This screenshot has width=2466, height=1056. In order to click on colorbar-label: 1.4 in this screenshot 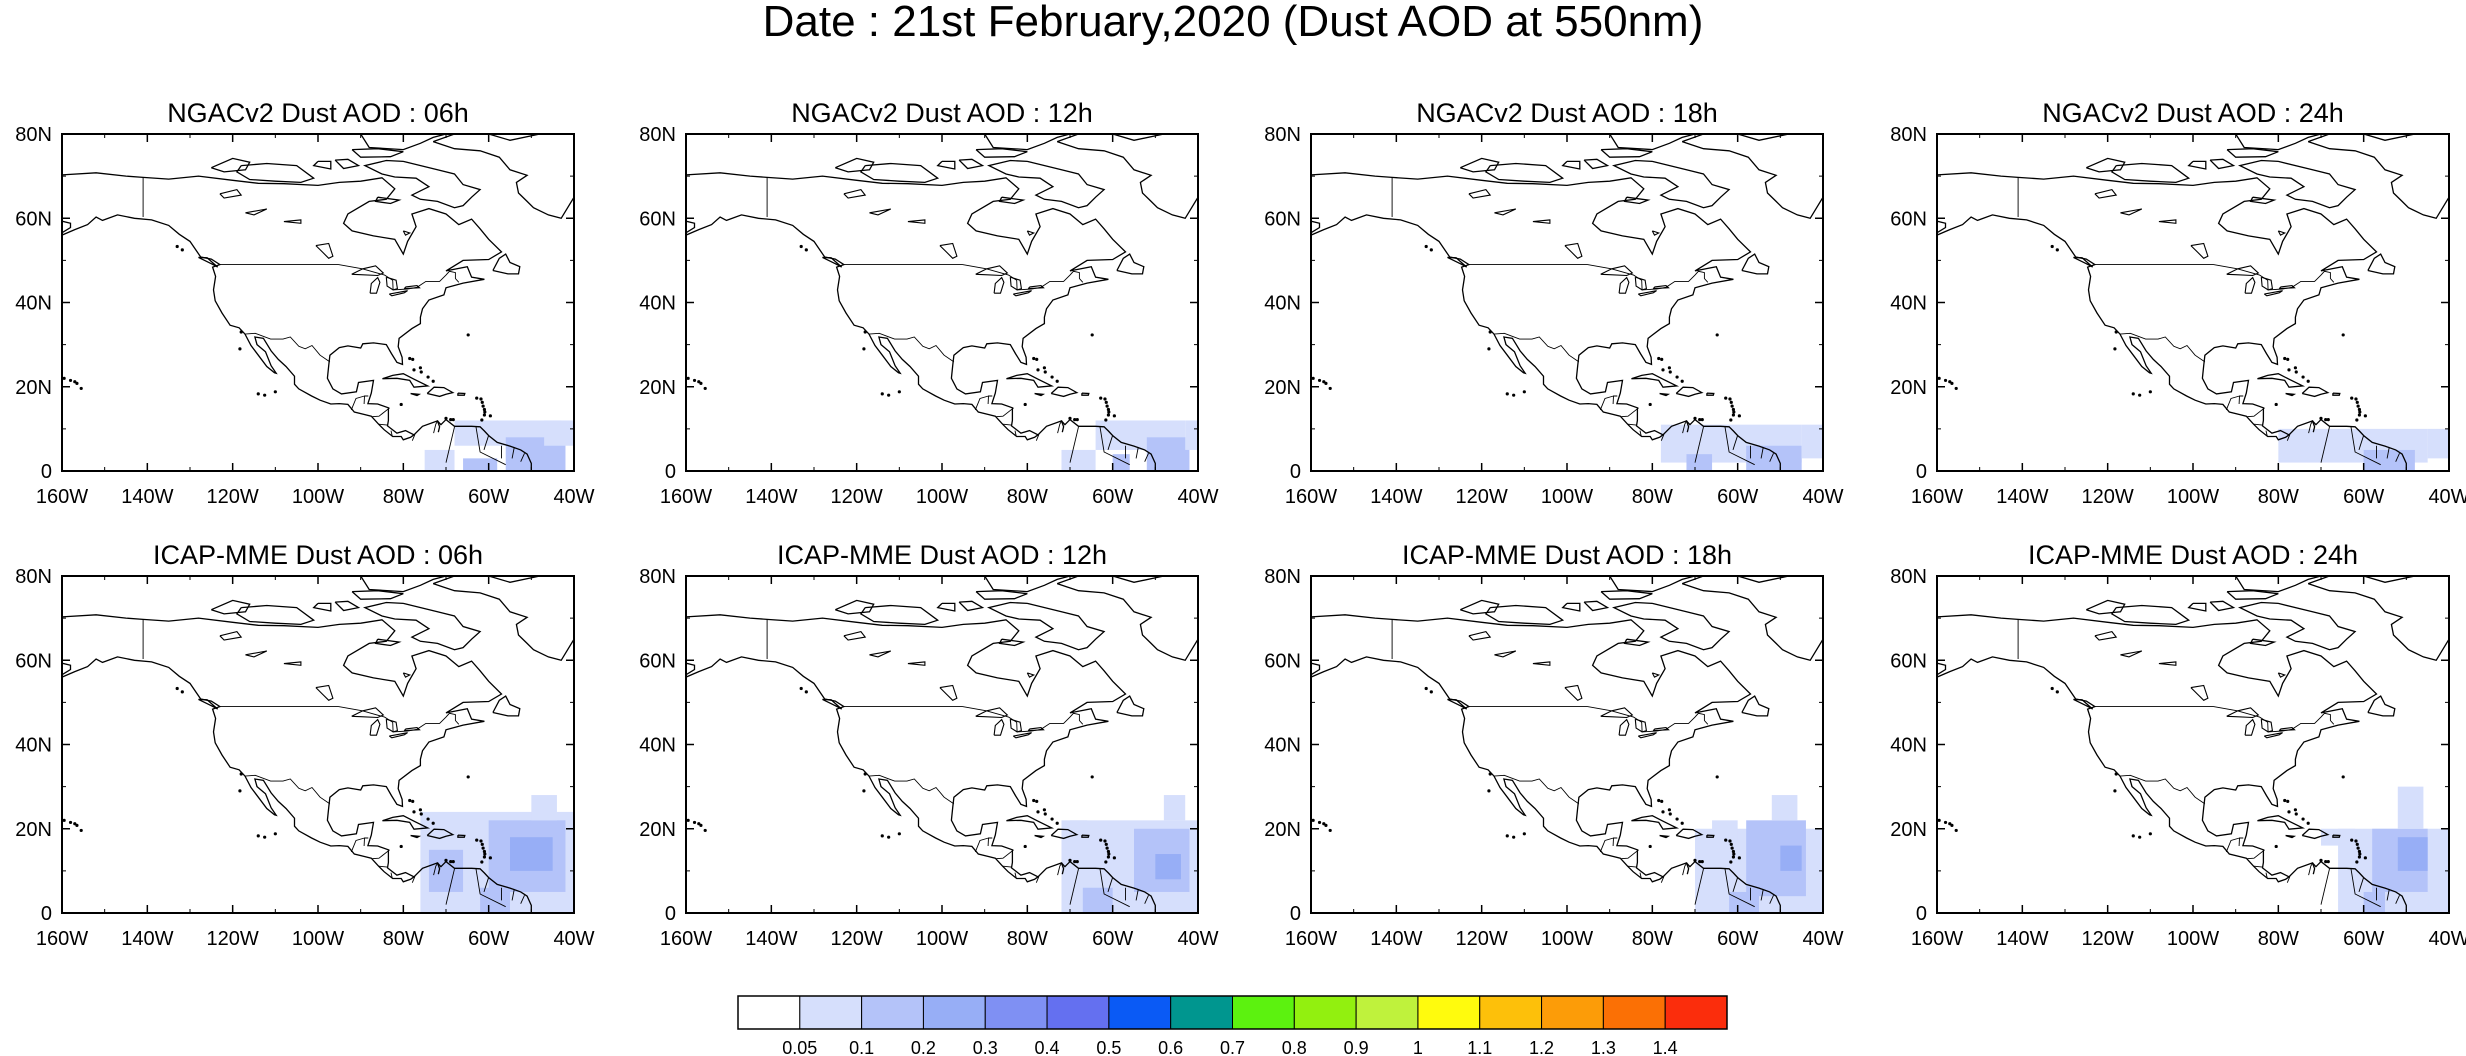, I will do `click(1665, 1047)`.